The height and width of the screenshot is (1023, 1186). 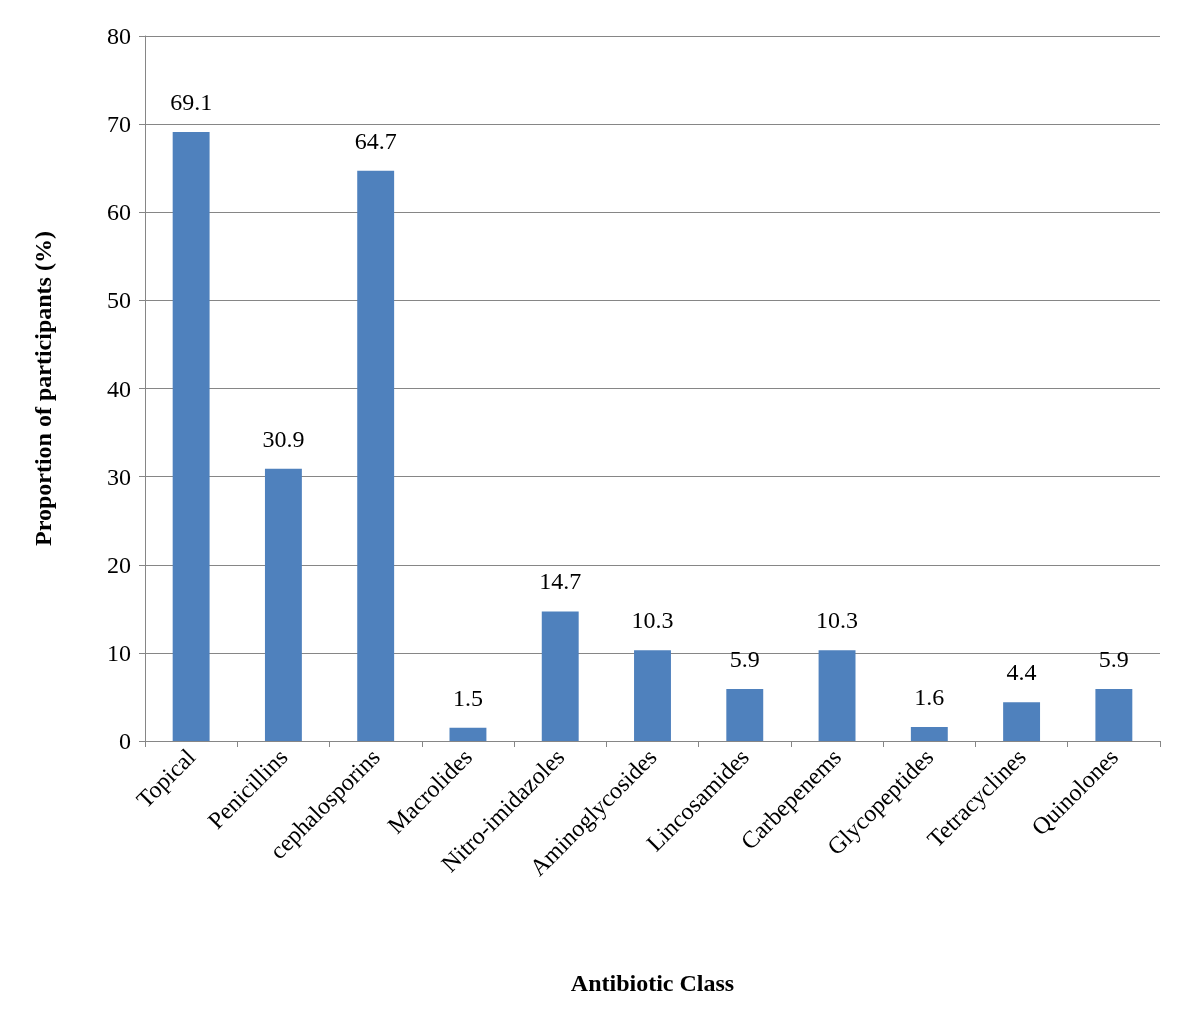 What do you see at coordinates (119, 652) in the screenshot?
I see `y-tick-label: 10` at bounding box center [119, 652].